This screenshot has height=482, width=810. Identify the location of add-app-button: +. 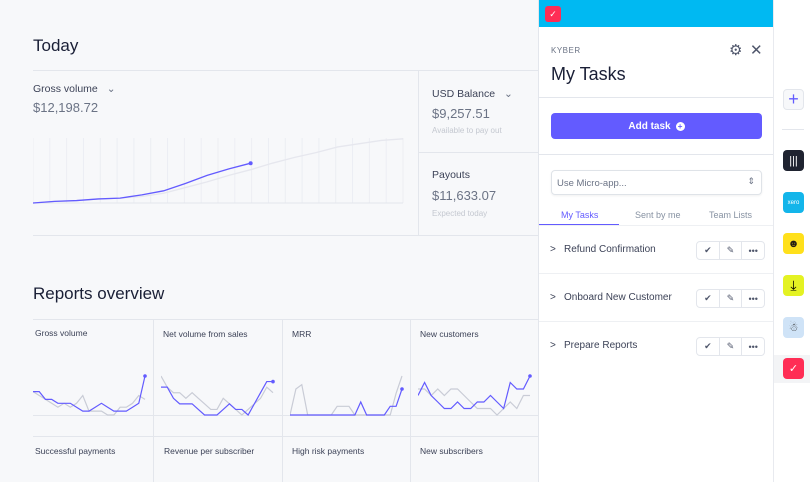
(793, 99).